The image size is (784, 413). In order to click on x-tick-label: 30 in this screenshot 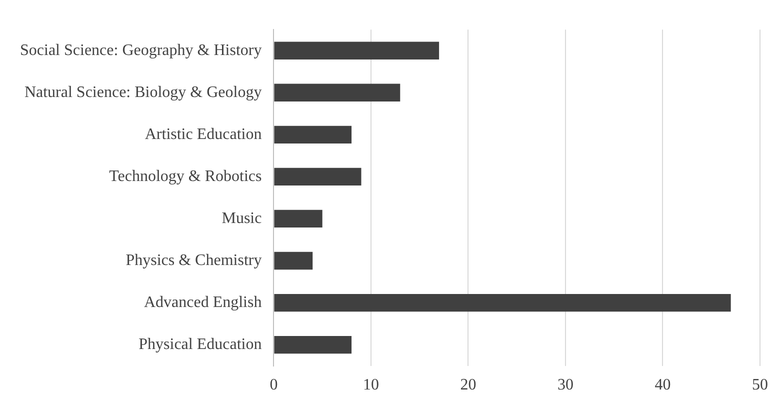, I will do `click(565, 385)`.